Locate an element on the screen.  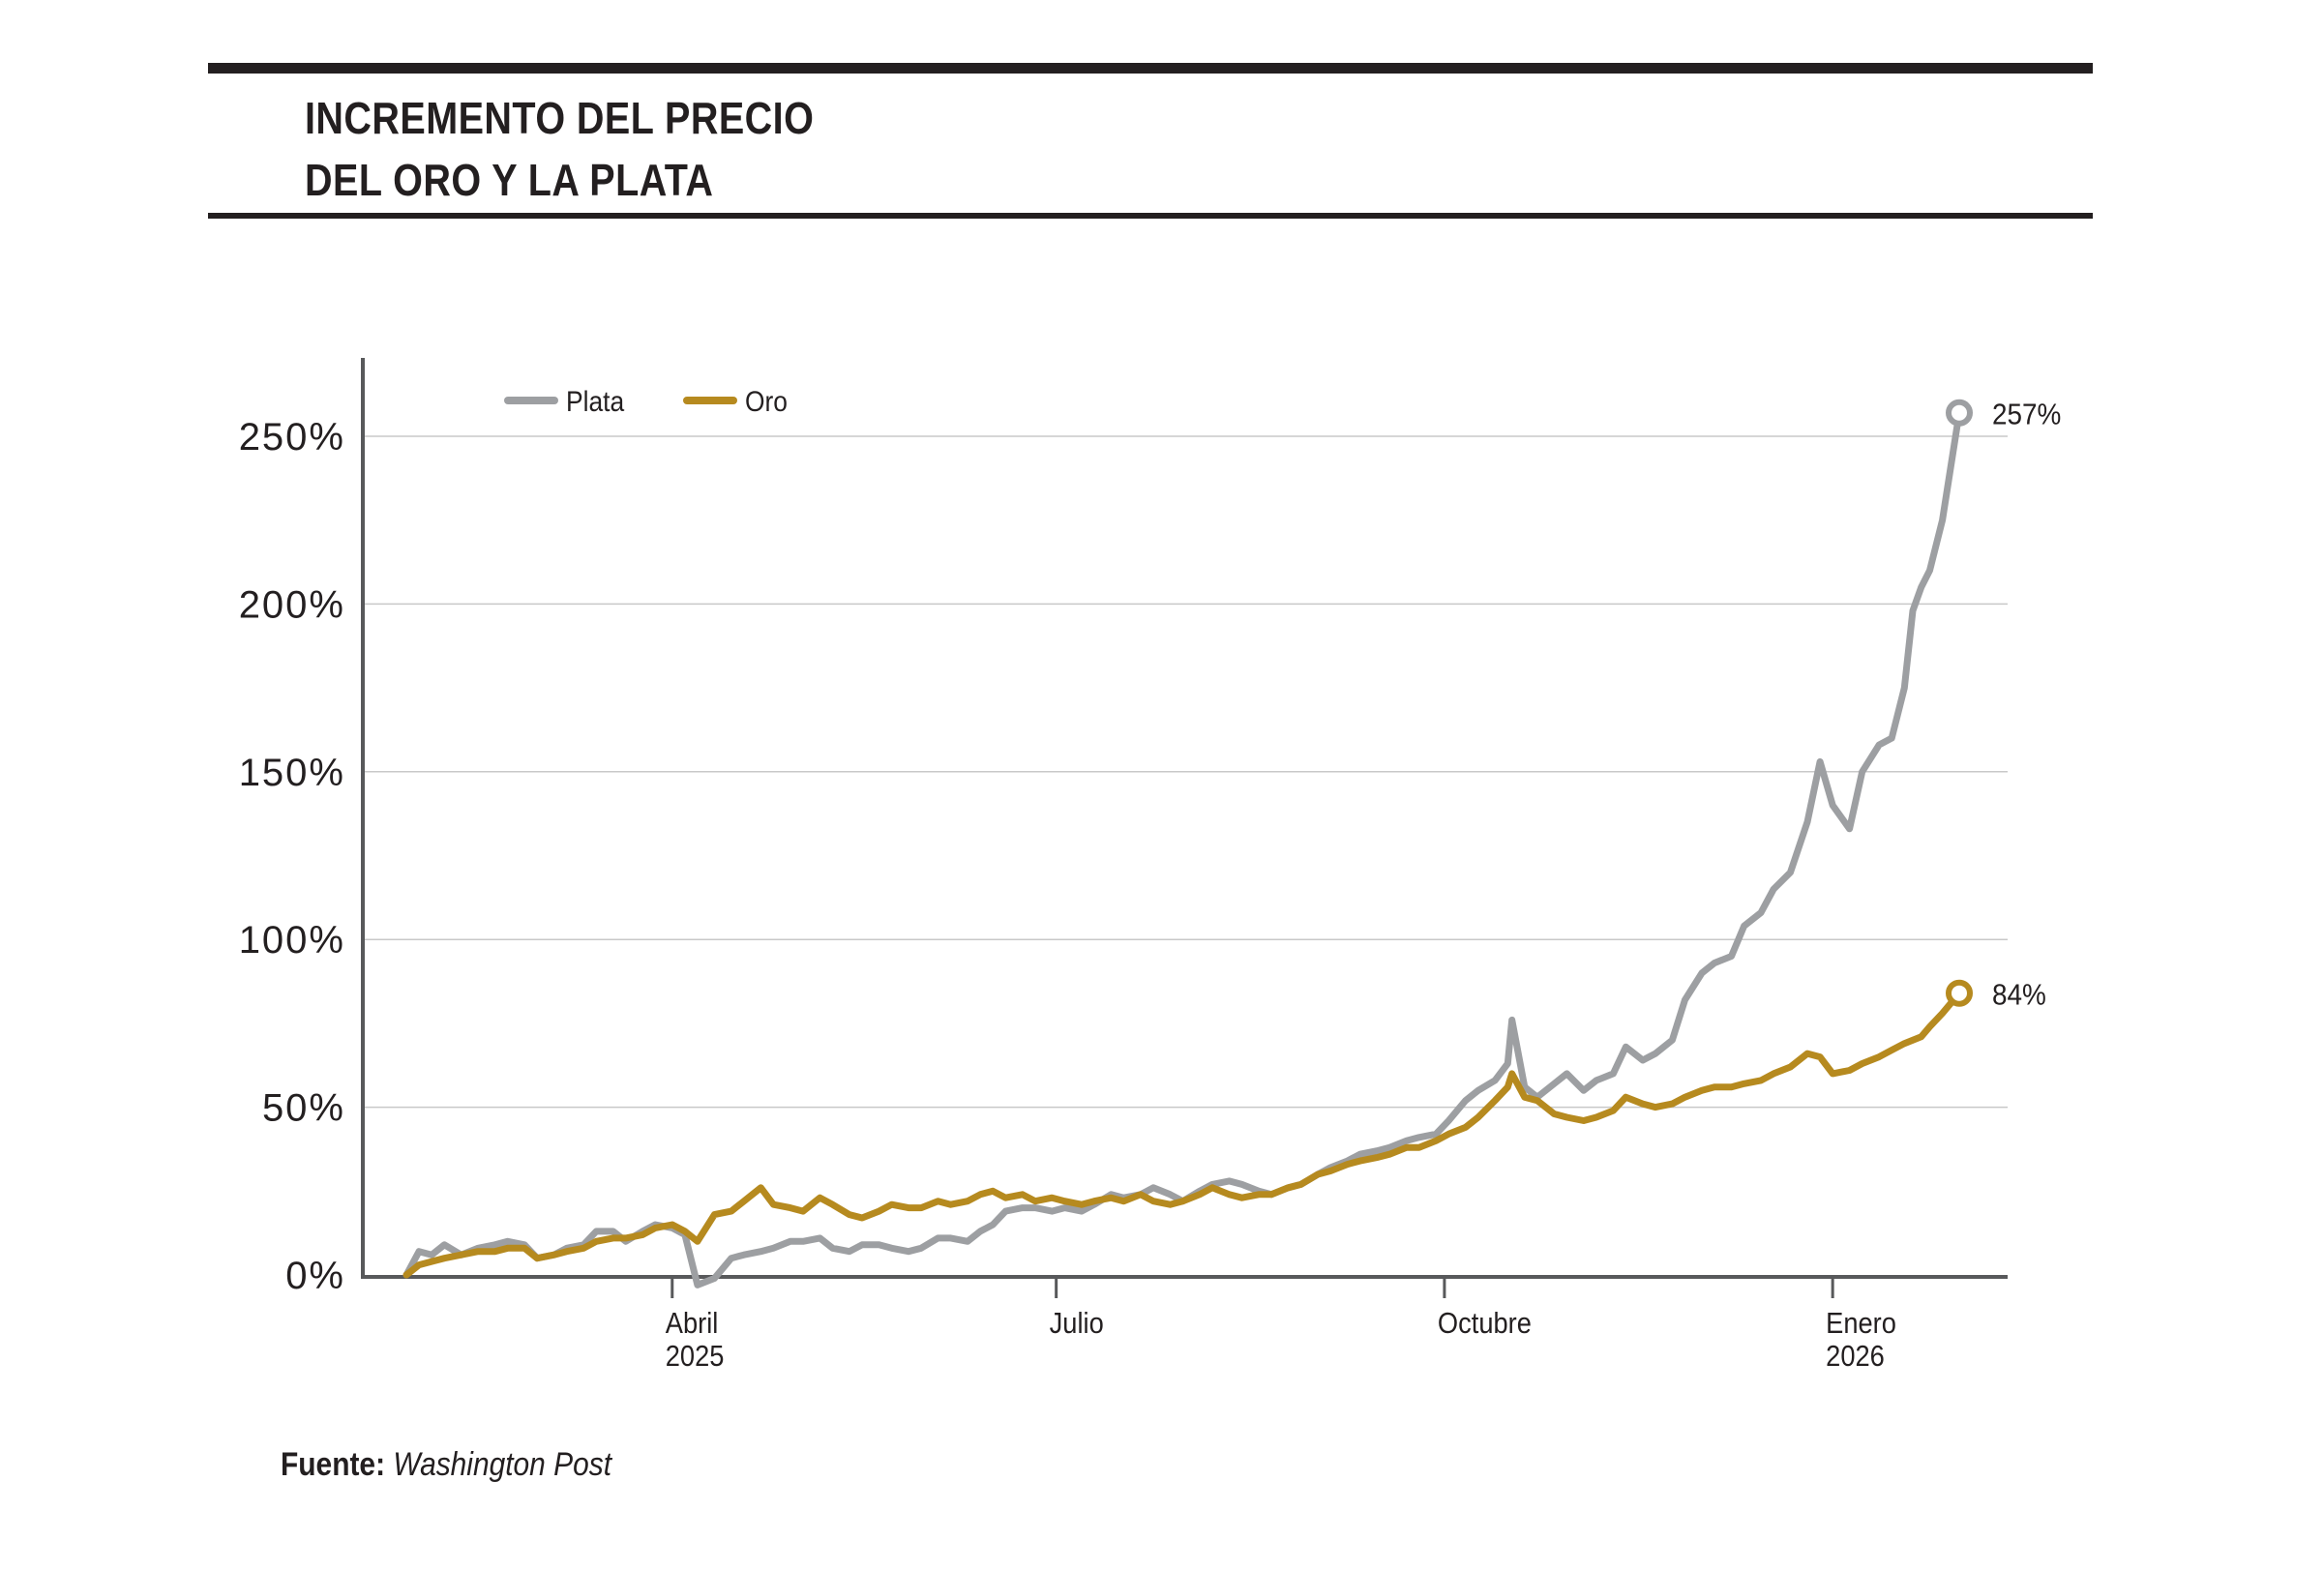
y-tick-label: 200% is located at coordinates (292, 604).